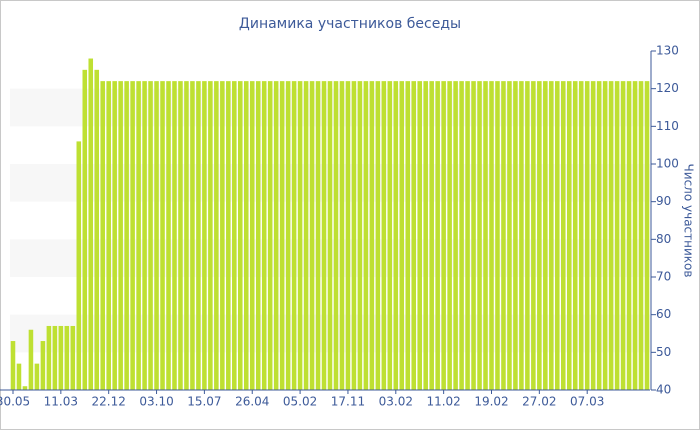  What do you see at coordinates (663, 239) in the screenshot?
I see `y-tick-label: 80` at bounding box center [663, 239].